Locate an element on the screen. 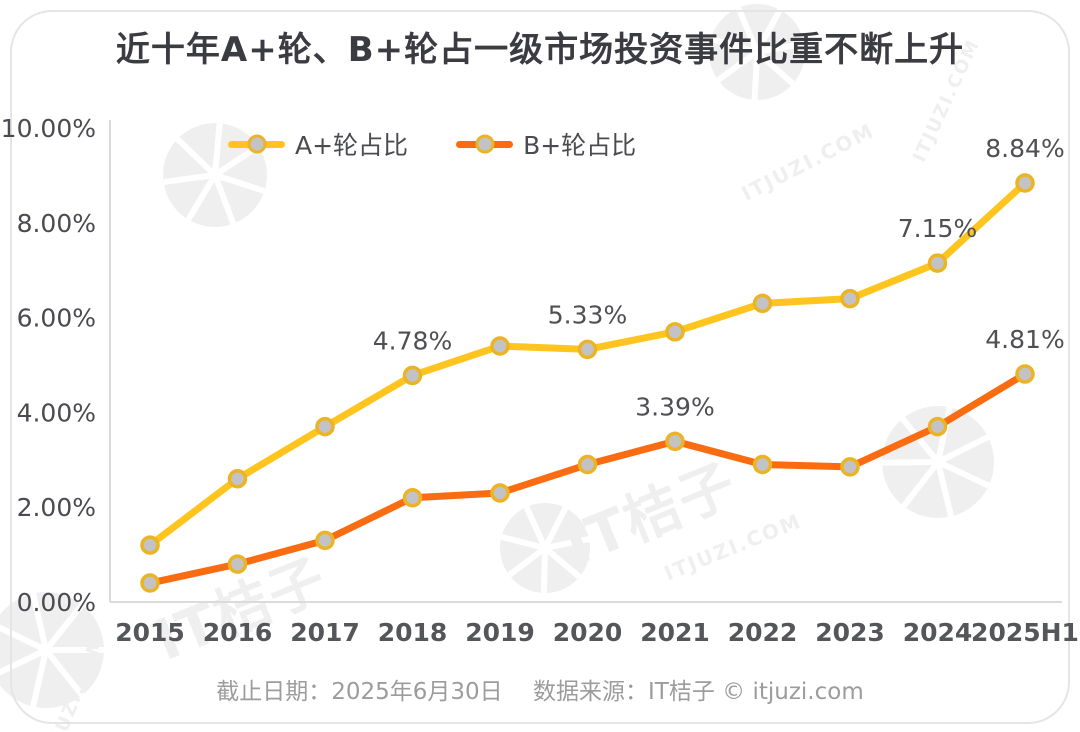 The height and width of the screenshot is (732, 1080). x-tick-label: 2022 is located at coordinates (763, 632).